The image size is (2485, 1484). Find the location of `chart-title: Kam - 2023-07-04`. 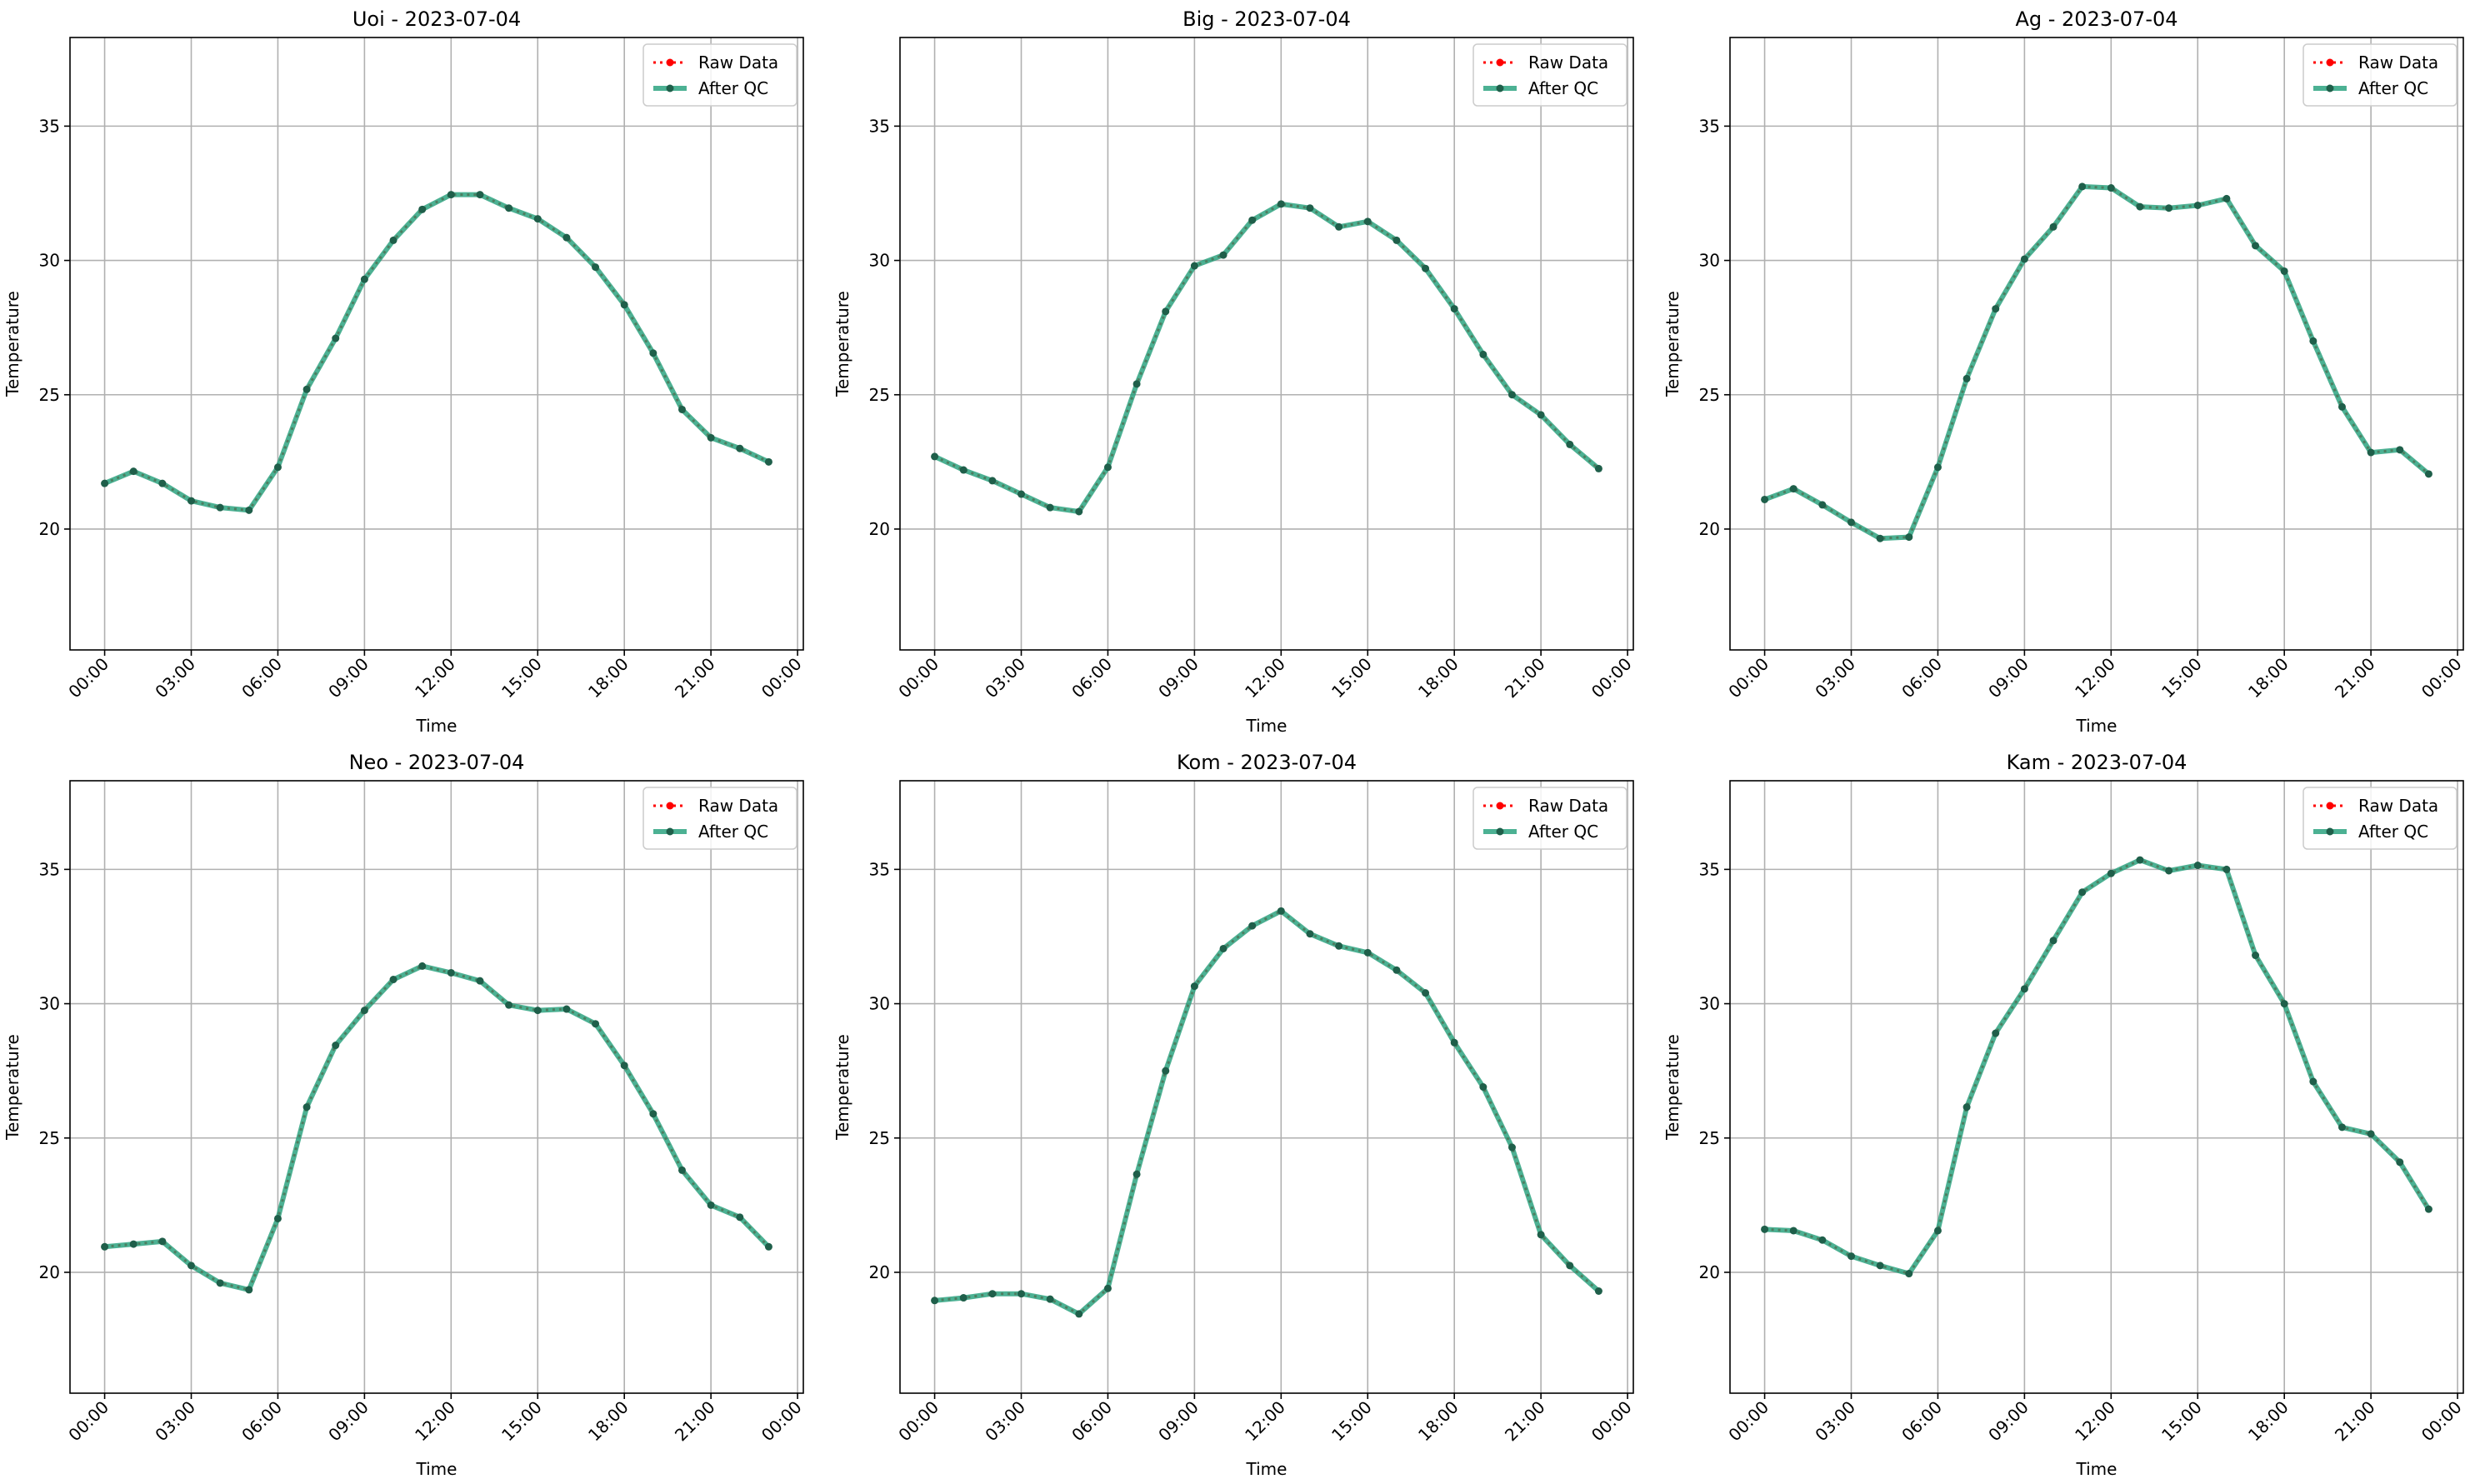

chart-title: Kam - 2023-07-04 is located at coordinates (2097, 762).